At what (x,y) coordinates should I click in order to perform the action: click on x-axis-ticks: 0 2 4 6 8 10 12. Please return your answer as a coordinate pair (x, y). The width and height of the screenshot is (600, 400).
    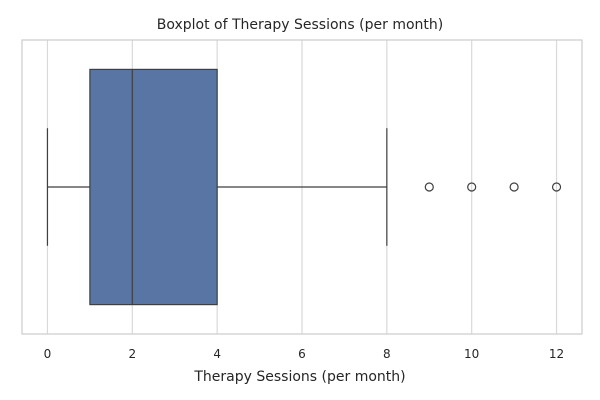
    Looking at the image, I should click on (304, 354).